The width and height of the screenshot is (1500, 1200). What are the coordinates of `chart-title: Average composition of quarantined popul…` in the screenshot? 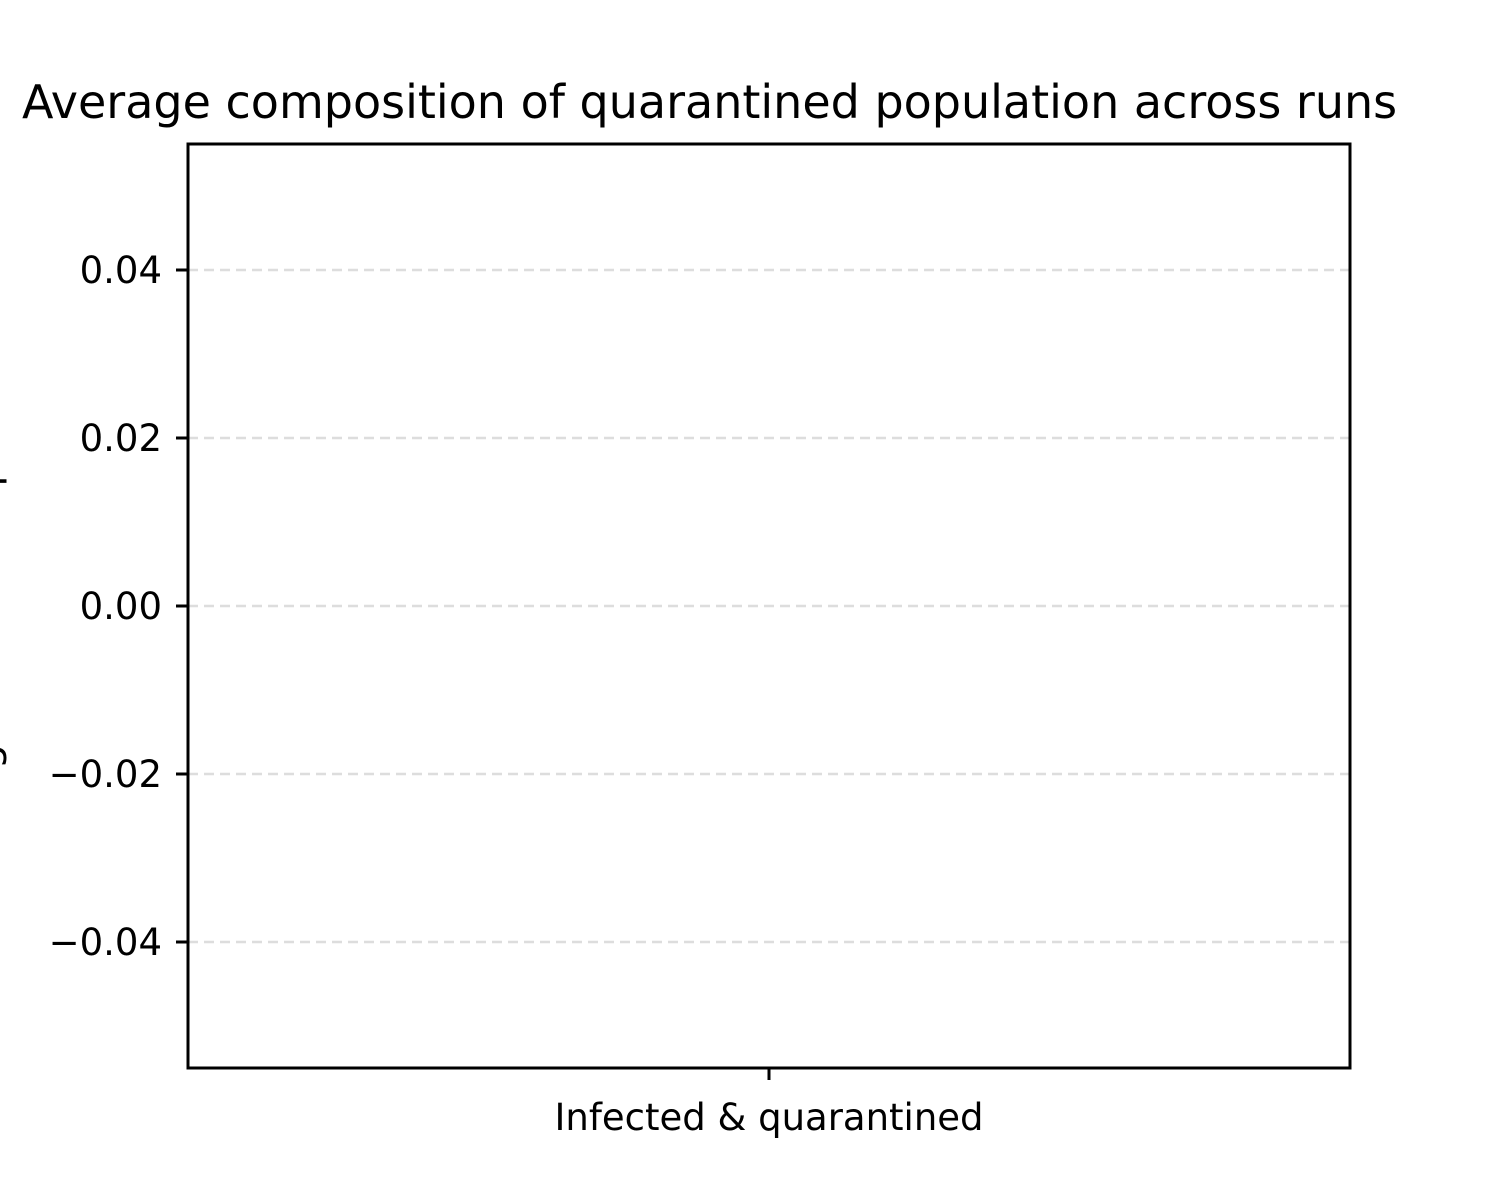 It's located at (709, 102).